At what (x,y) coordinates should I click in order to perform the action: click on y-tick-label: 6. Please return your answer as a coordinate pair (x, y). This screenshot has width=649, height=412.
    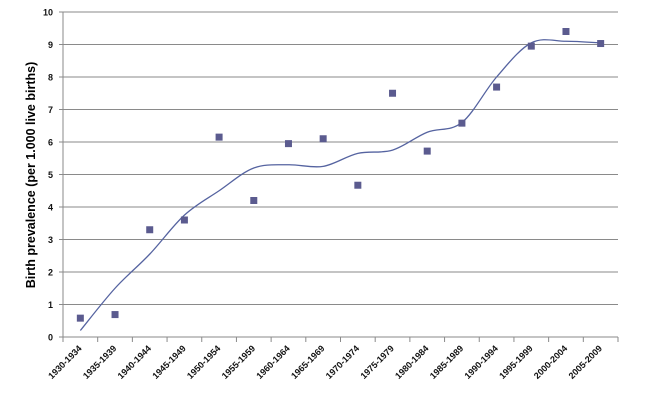
    Looking at the image, I should click on (50, 143).